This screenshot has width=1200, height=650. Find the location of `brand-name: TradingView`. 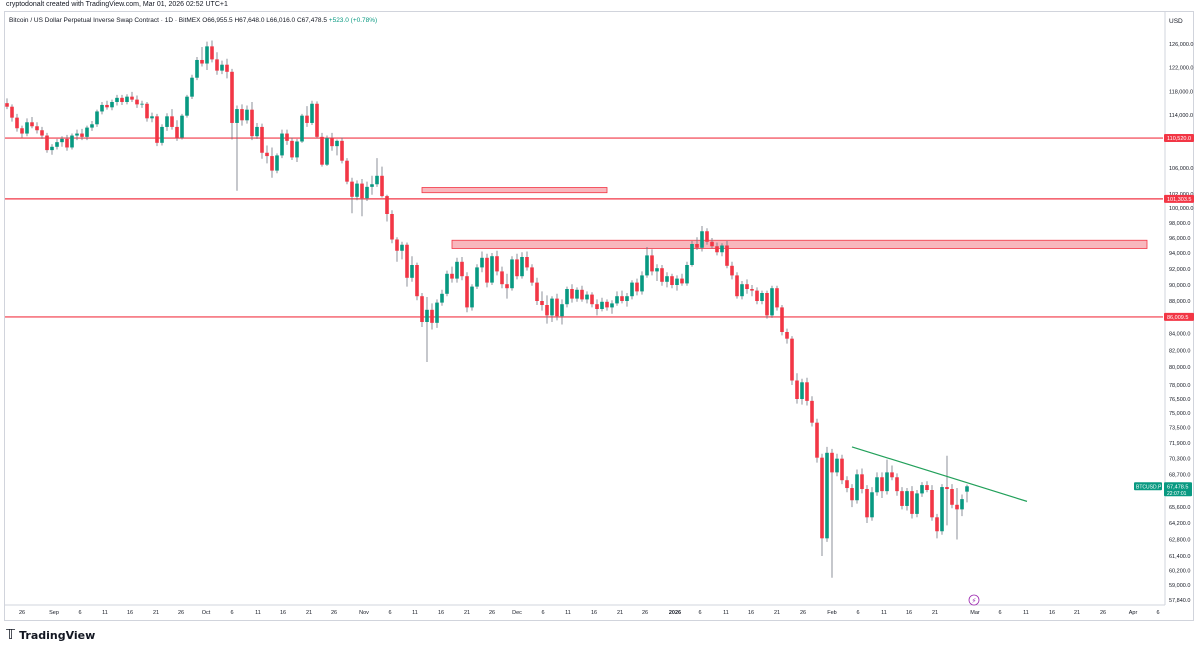

brand-name: TradingView is located at coordinates (57, 635).